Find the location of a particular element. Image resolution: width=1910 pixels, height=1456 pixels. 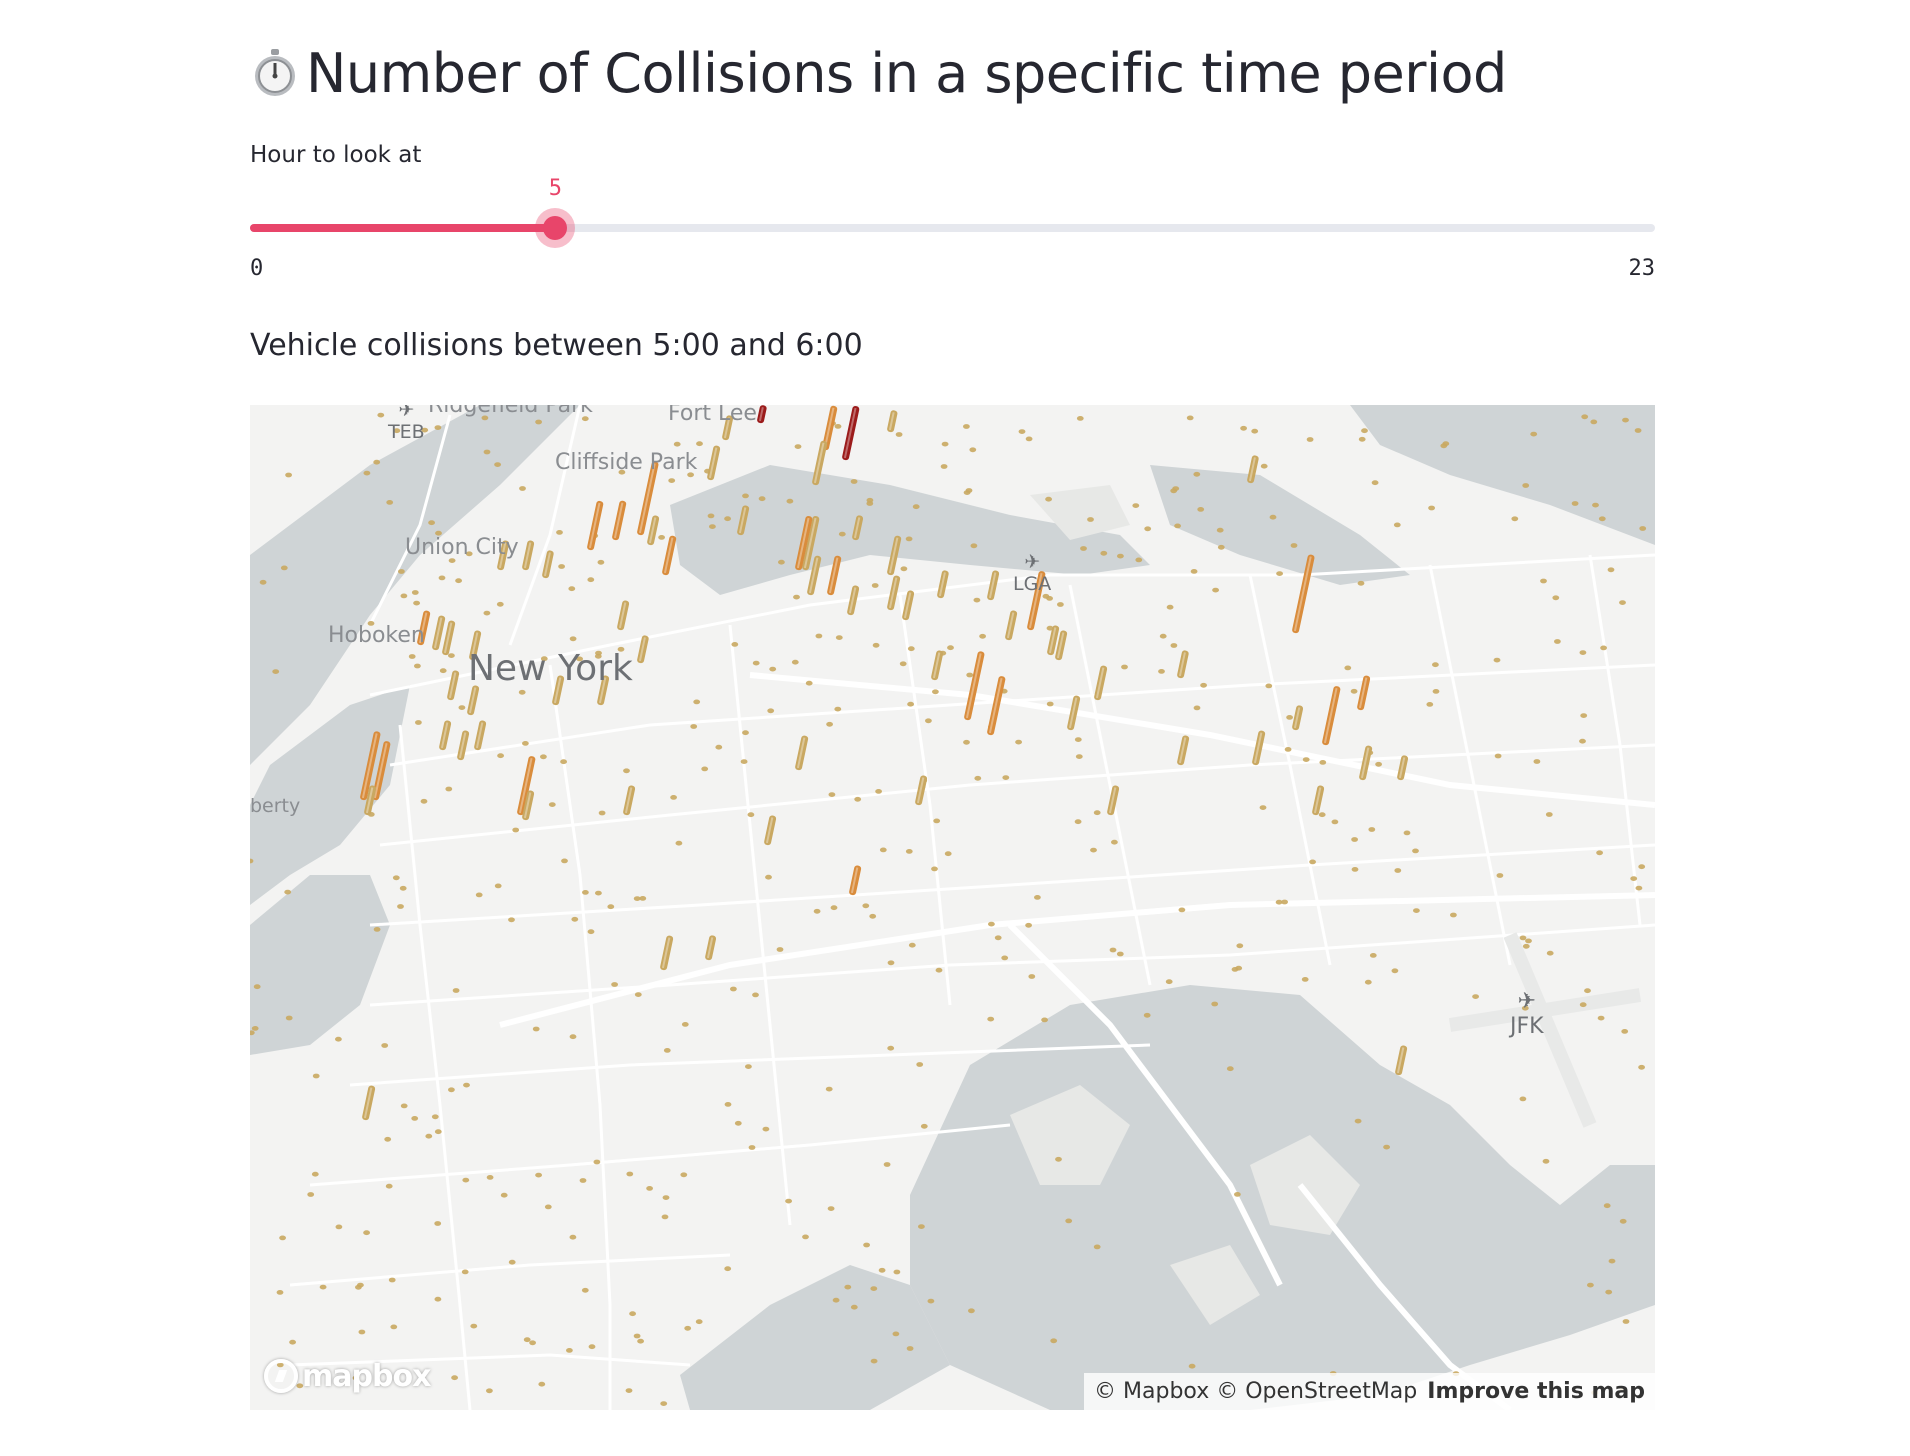

improve-map-link: Improve this map is located at coordinates (1536, 1391).